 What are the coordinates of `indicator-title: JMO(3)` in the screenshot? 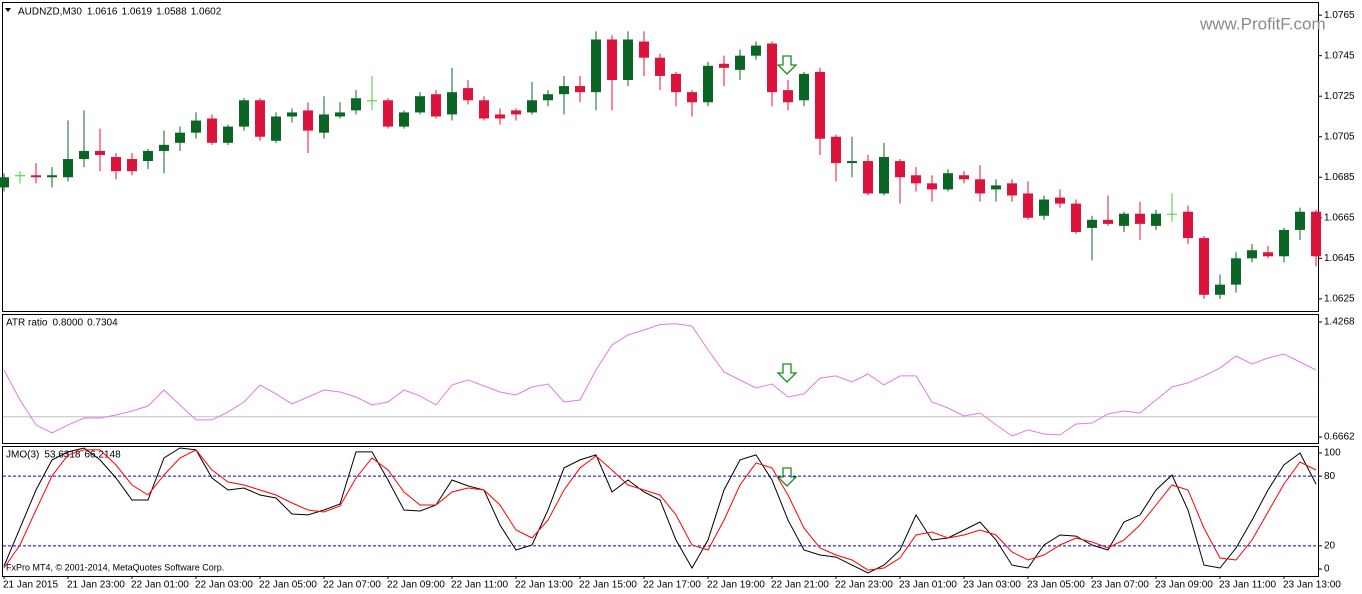 It's located at (22, 455).